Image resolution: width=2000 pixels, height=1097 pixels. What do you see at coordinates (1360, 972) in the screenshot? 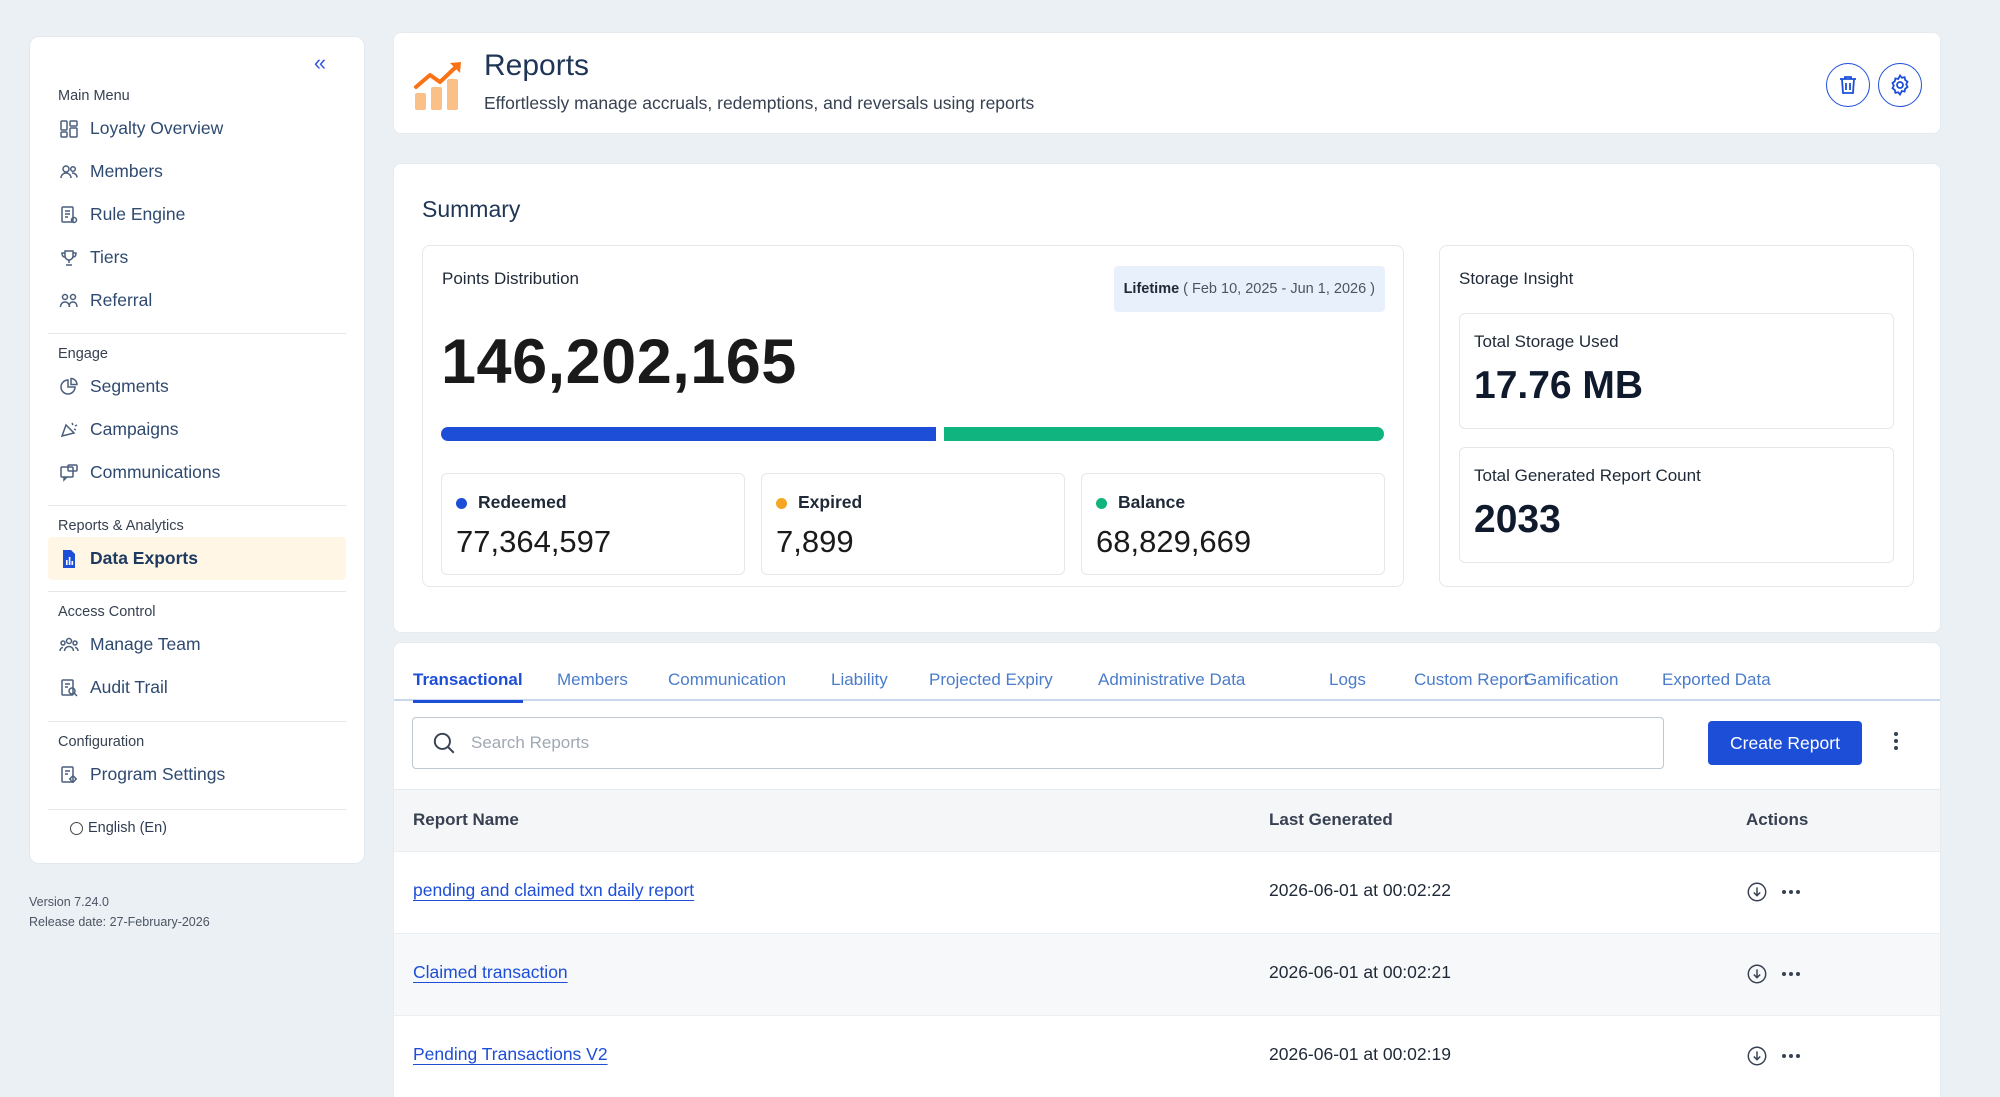
I see `last-generated: 2026-06-01 at 00:02:21` at bounding box center [1360, 972].